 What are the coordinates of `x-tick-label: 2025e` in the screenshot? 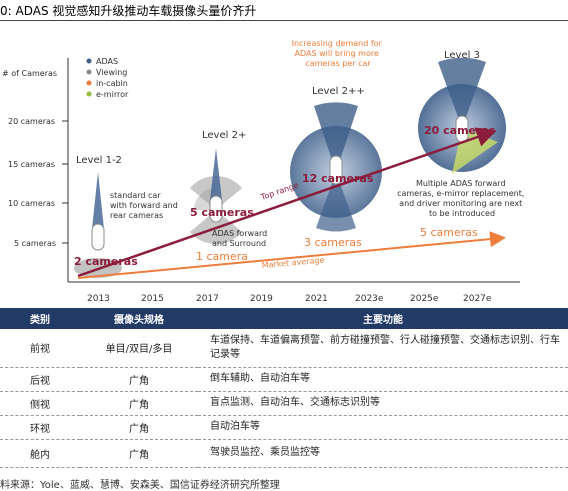 It's located at (424, 299).